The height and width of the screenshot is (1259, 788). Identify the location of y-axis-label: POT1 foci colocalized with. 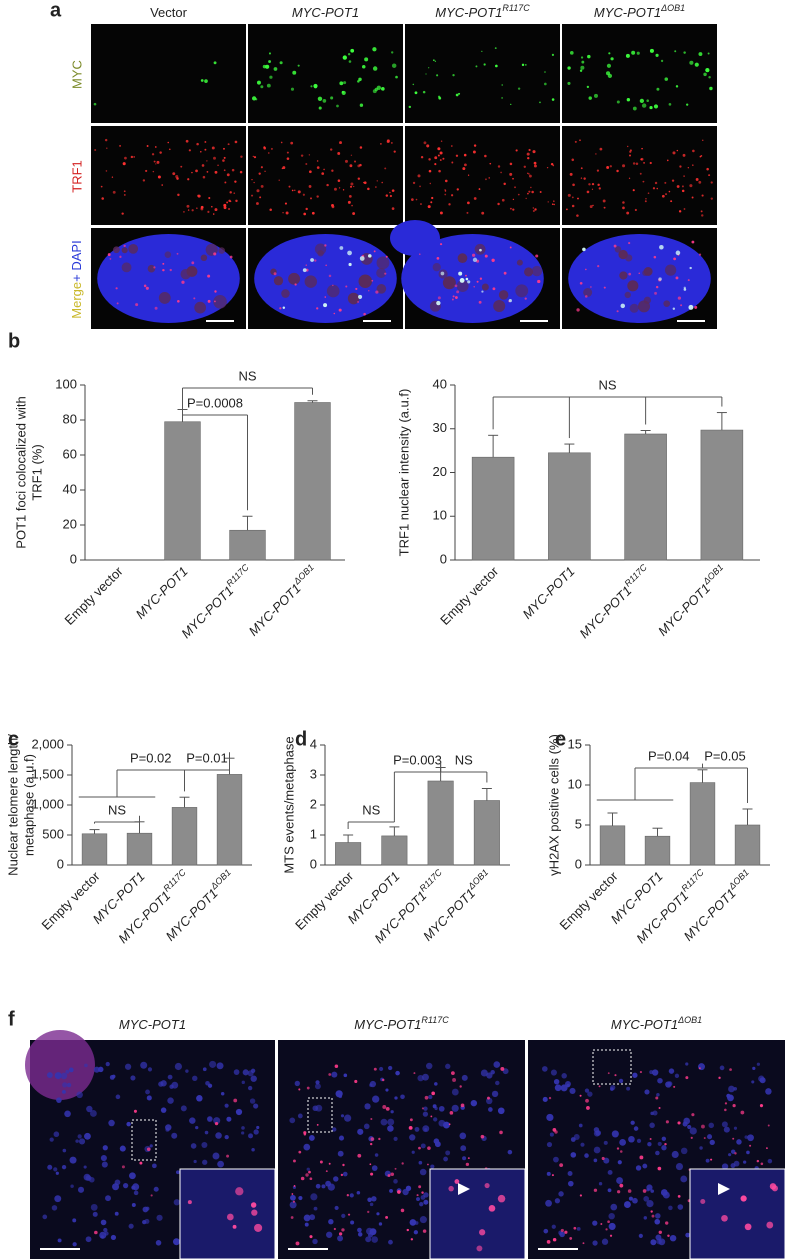
(20, 472).